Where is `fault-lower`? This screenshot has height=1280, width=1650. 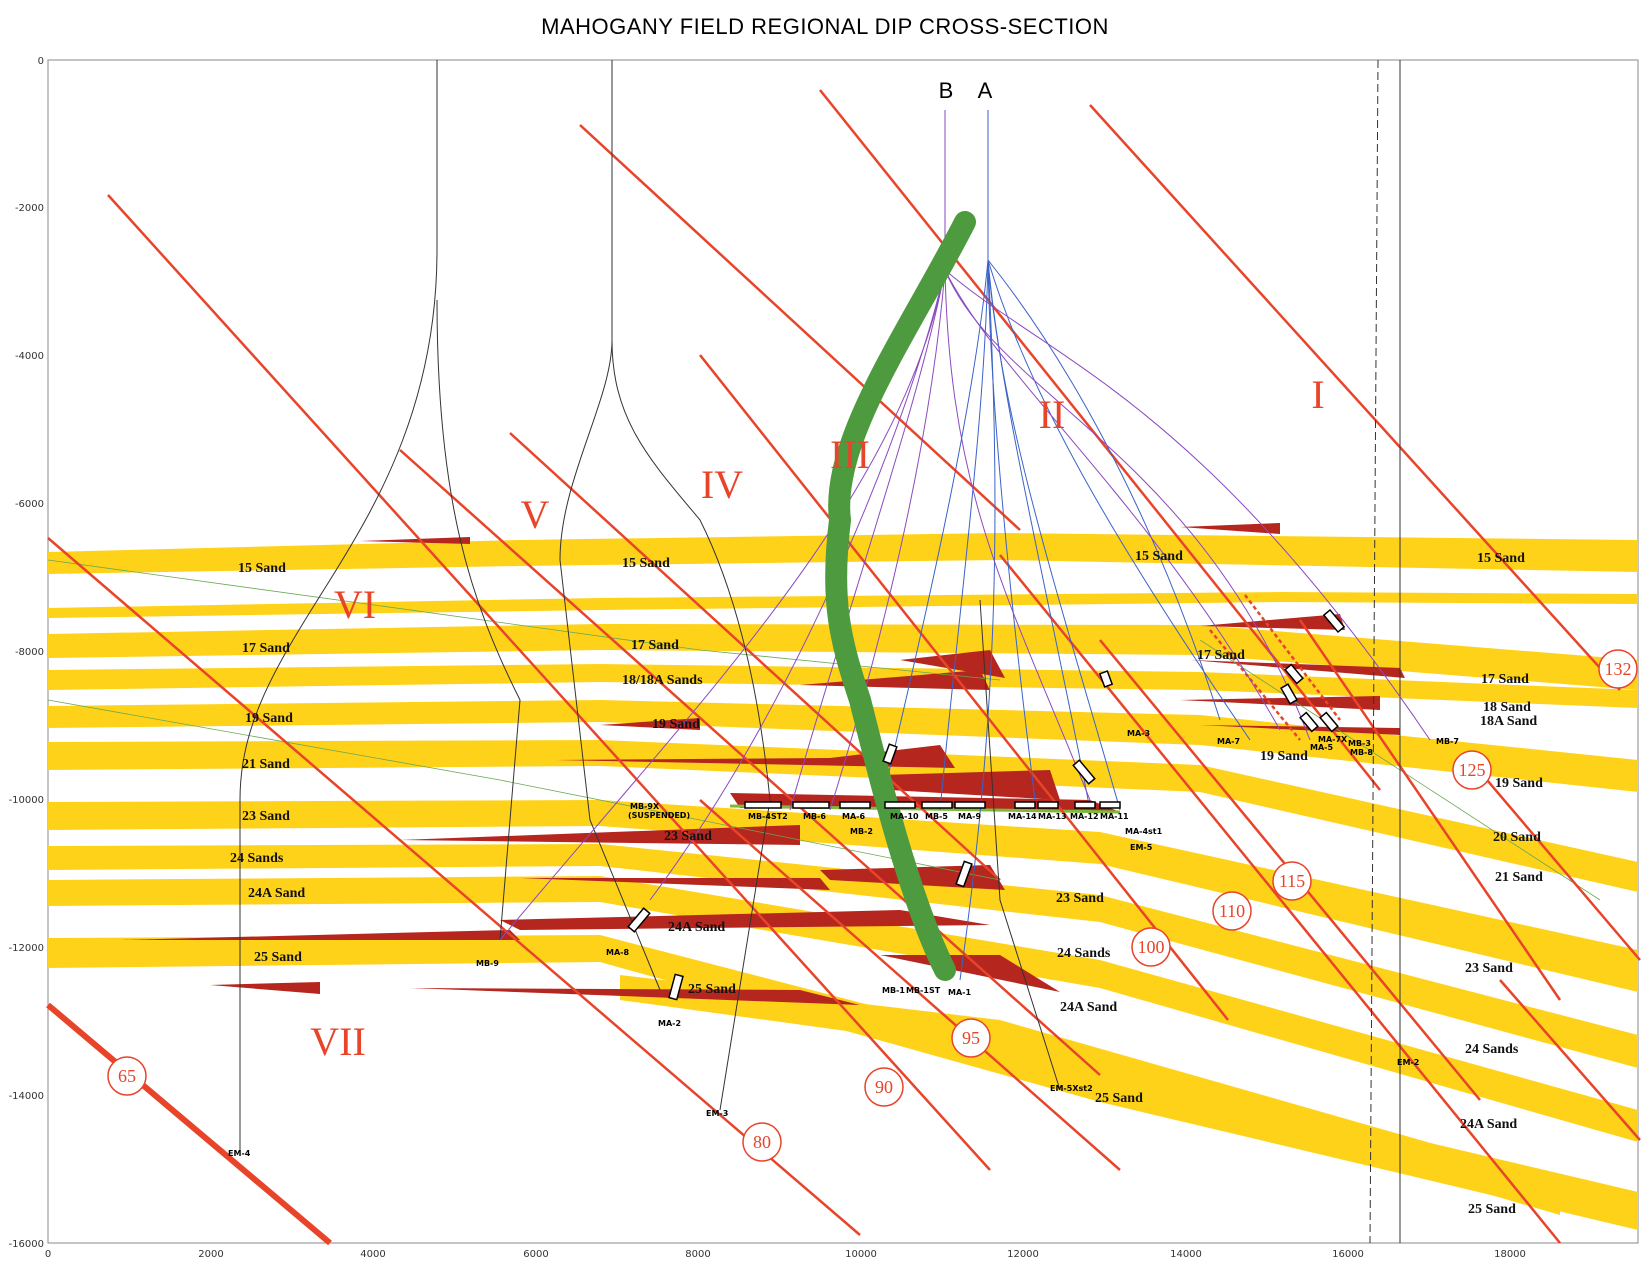
fault-lower is located at coordinates (910, 985).